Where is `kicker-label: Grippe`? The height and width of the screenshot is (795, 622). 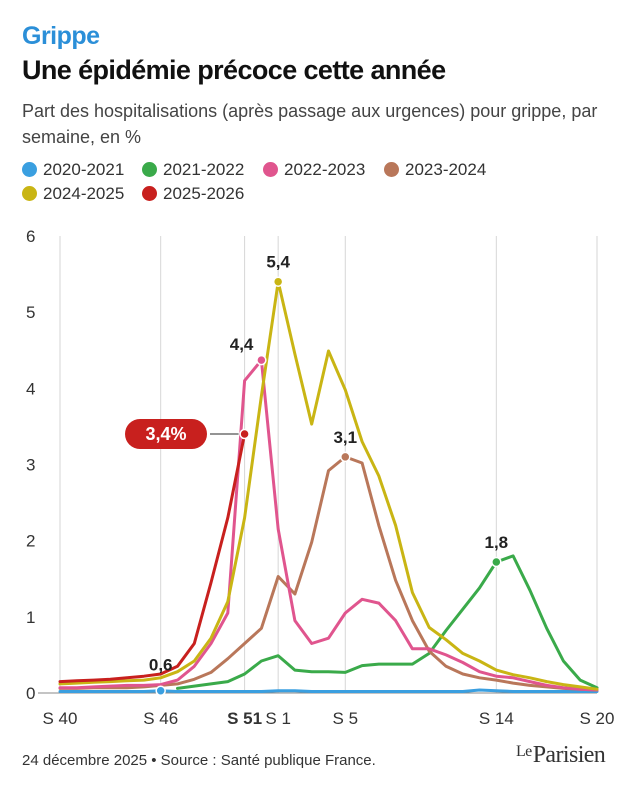 kicker-label: Grippe is located at coordinates (61, 36).